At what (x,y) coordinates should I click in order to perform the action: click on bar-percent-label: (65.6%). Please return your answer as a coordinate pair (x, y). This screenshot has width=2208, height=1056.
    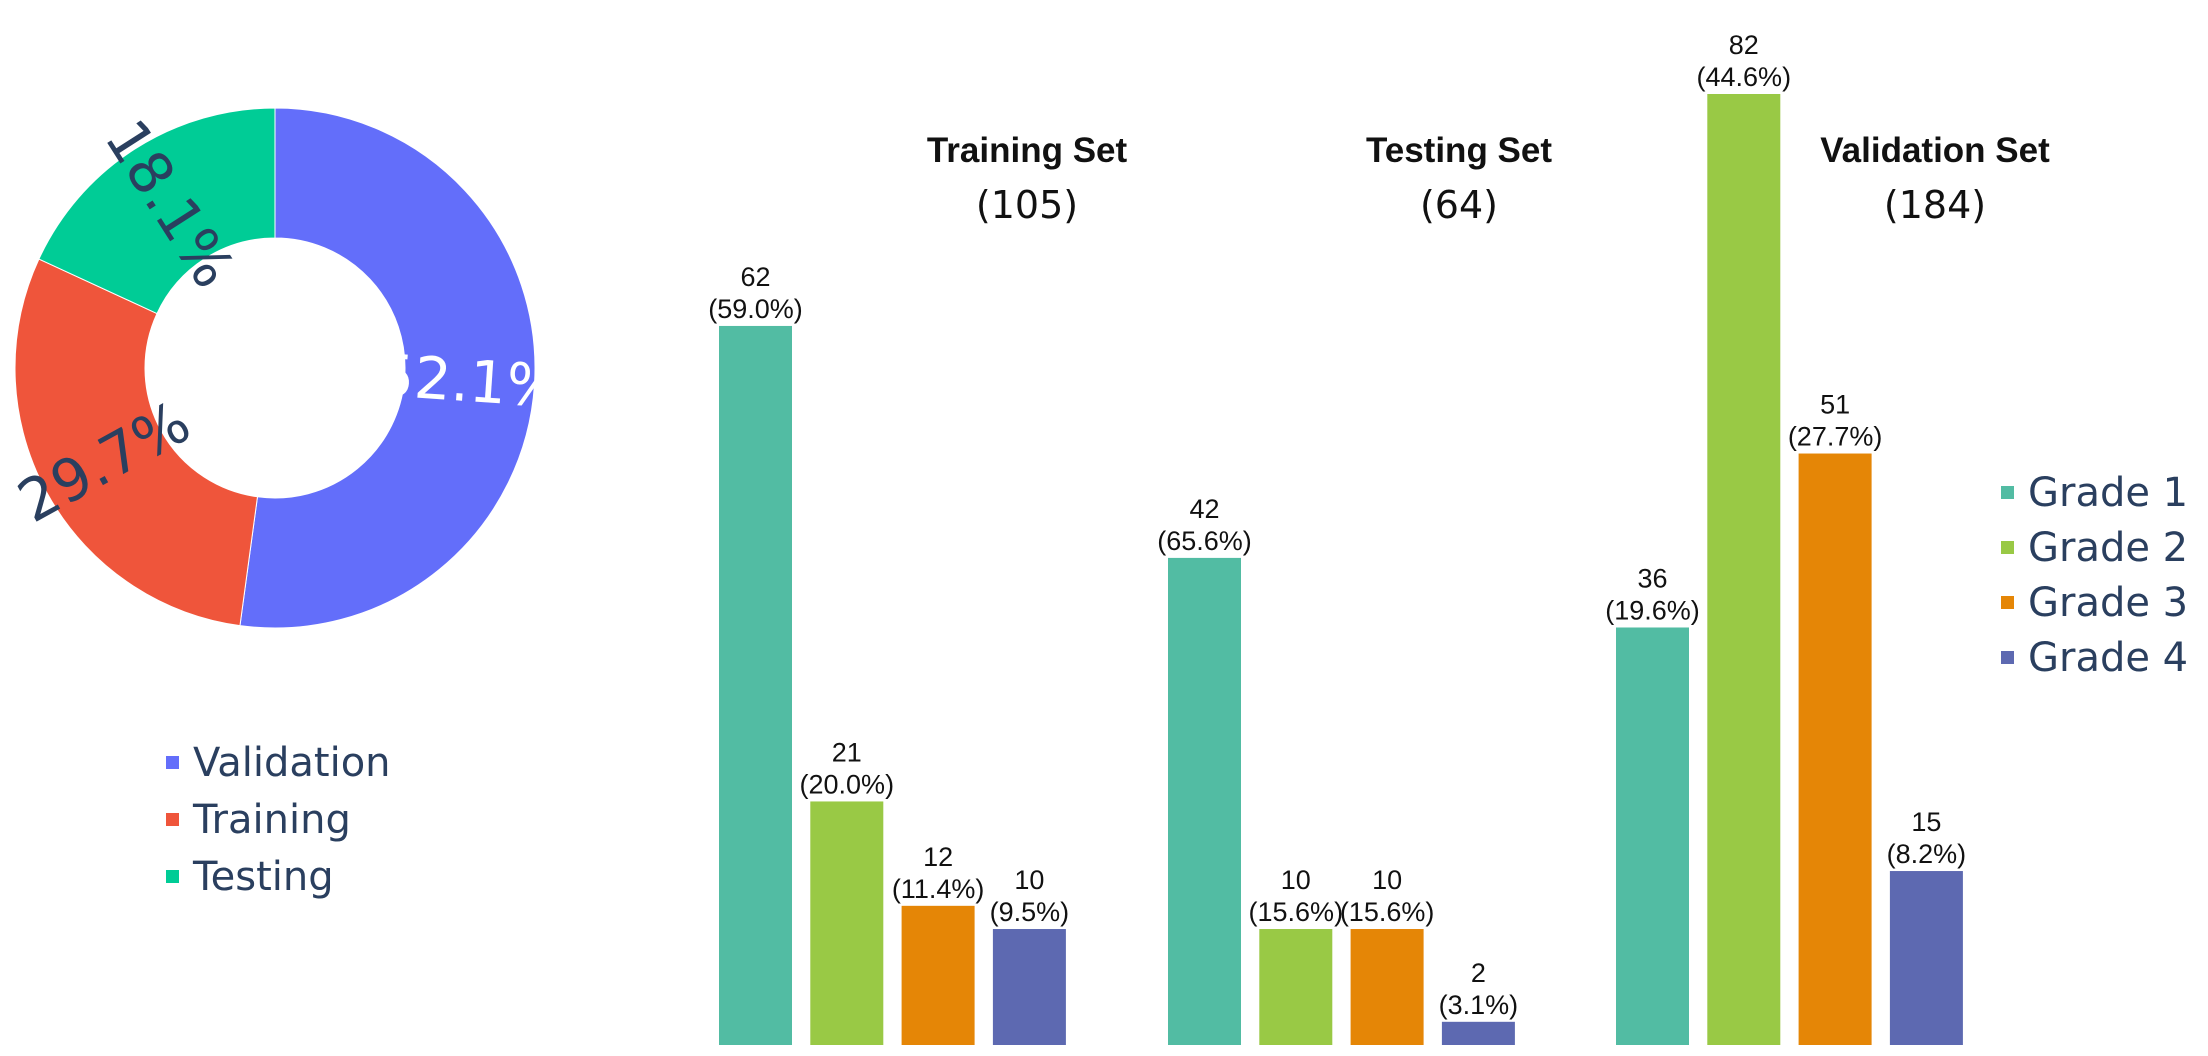
    Looking at the image, I should click on (1204, 541).